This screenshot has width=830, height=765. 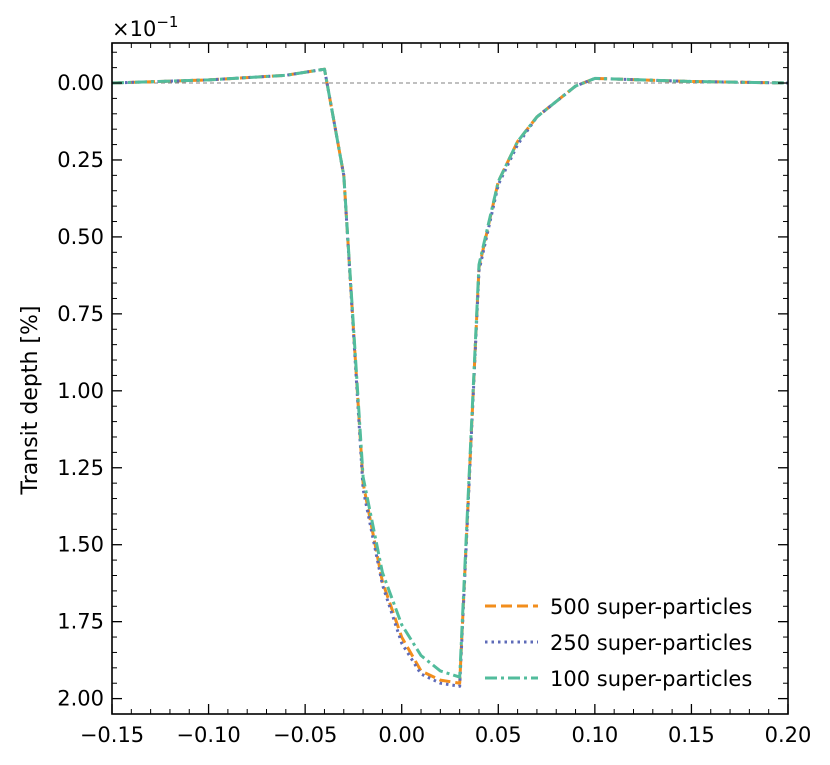 What do you see at coordinates (651, 643) in the screenshot?
I see `legend-label-250-super-particles: 250 super-particles` at bounding box center [651, 643].